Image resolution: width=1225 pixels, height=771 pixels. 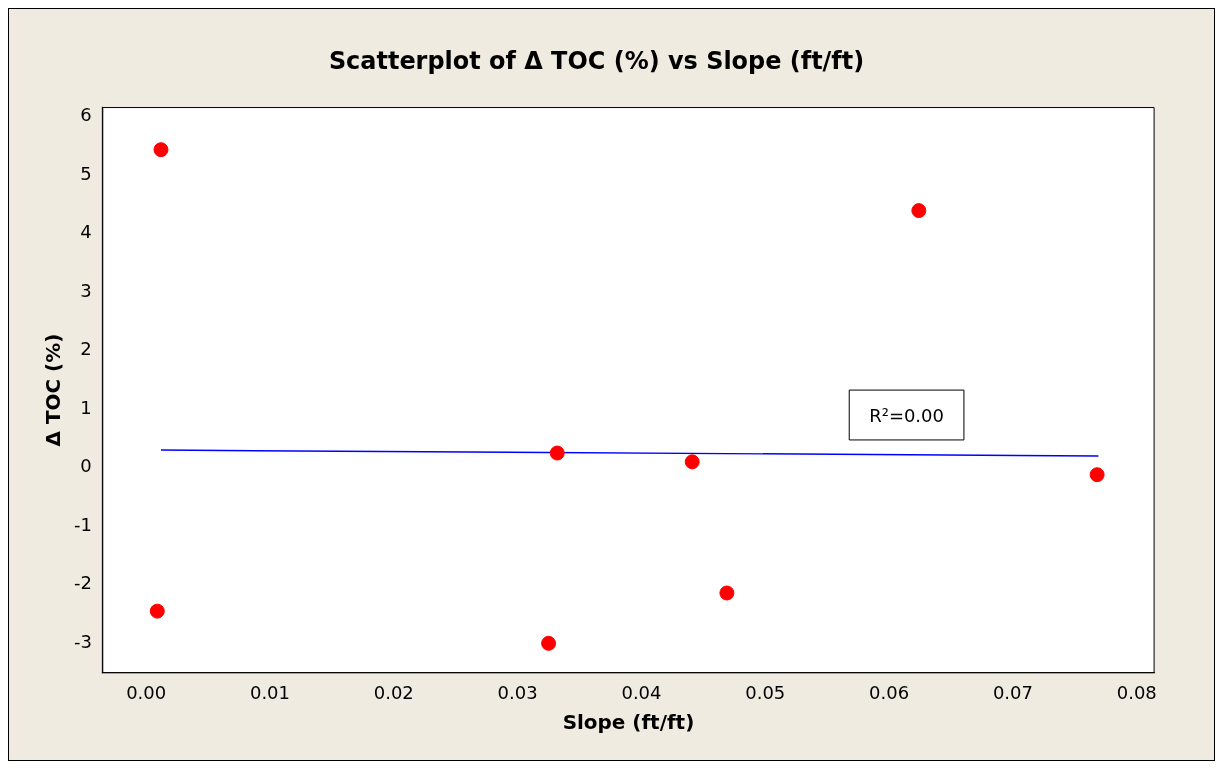 I want to click on x-tick-label: 0.08, so click(x=1136, y=693).